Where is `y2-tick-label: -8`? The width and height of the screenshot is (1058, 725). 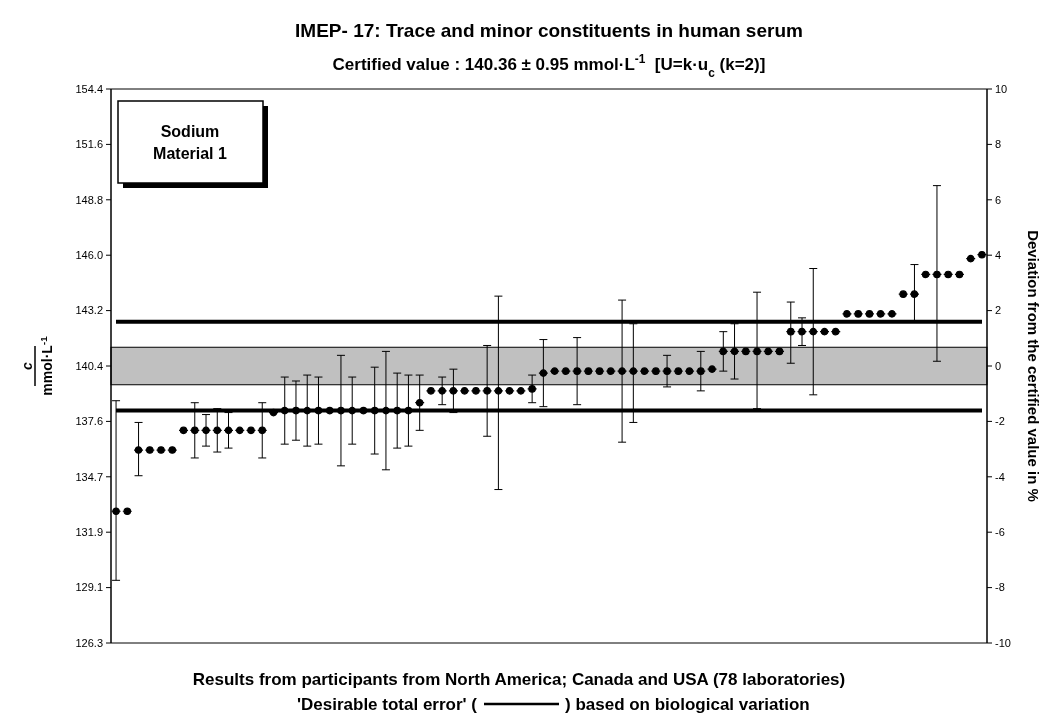 y2-tick-label: -8 is located at coordinates (1000, 587).